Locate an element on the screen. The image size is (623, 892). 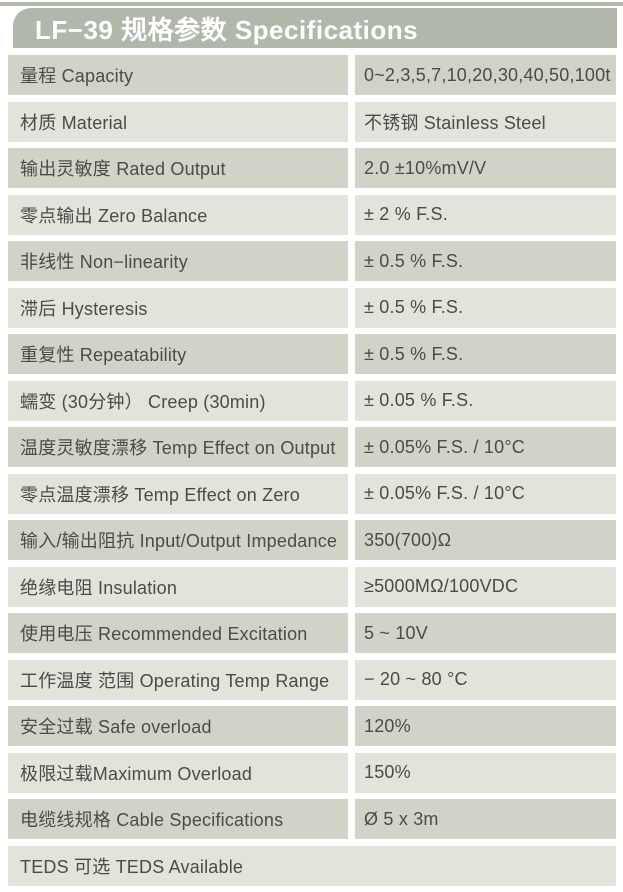
spec-header-banner: LF−39 规格参数 Specifications is located at coordinates (315, 28).